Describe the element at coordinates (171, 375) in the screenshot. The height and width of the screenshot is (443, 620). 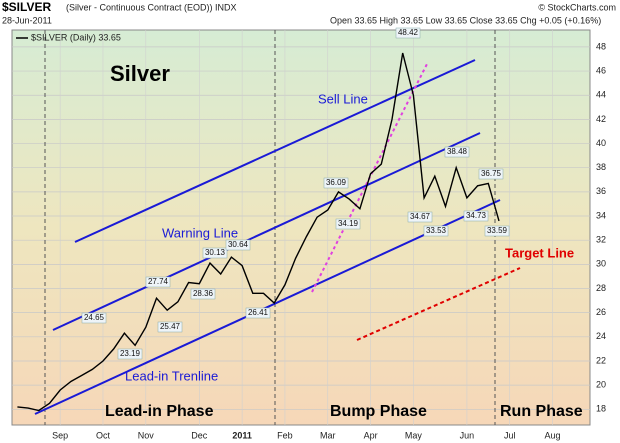
I see `leadin-label: Lead-in Trenline` at that location.